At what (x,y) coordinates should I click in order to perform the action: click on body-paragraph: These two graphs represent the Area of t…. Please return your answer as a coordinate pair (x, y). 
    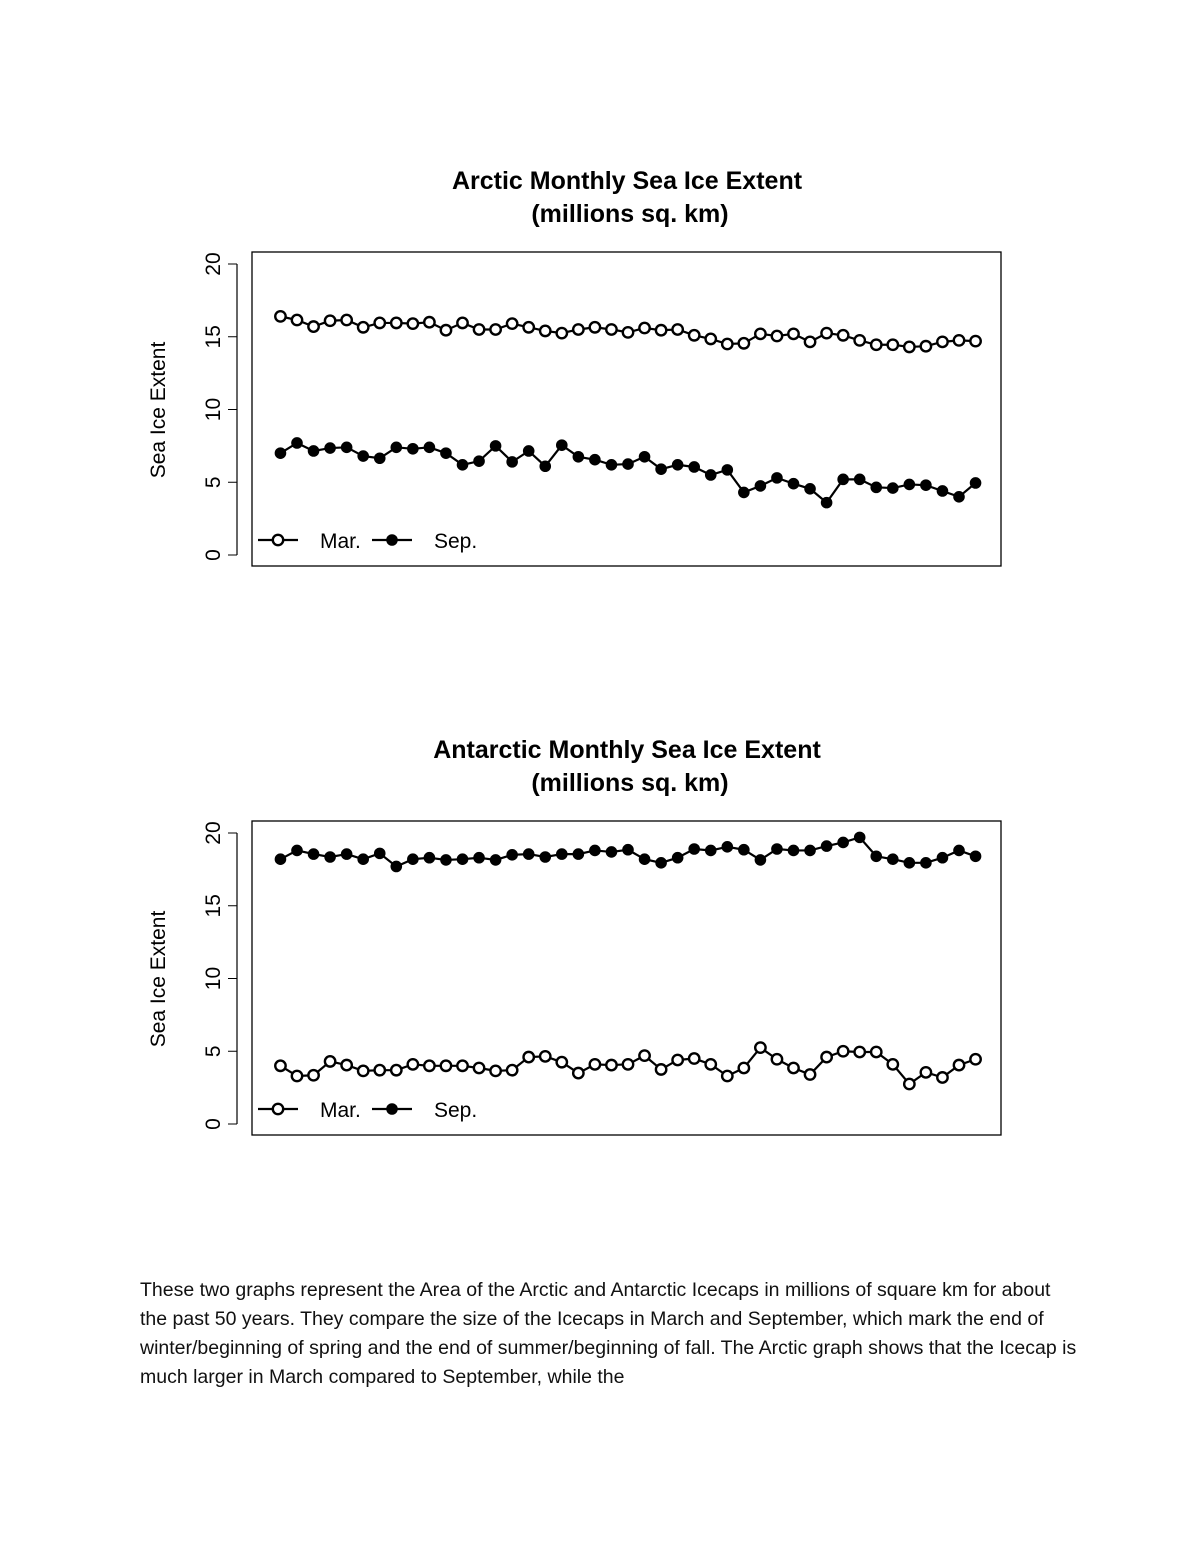
    Looking at the image, I should click on (608, 1333).